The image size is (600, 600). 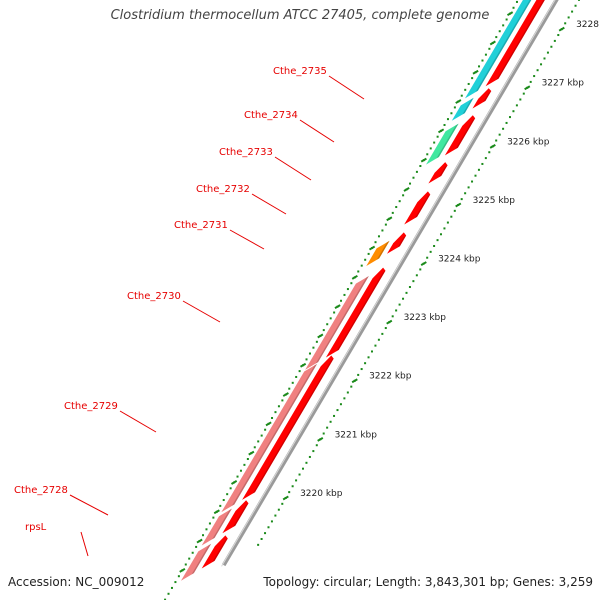 I want to click on scale-tick-label: 3226 kbp, so click(x=528, y=142).